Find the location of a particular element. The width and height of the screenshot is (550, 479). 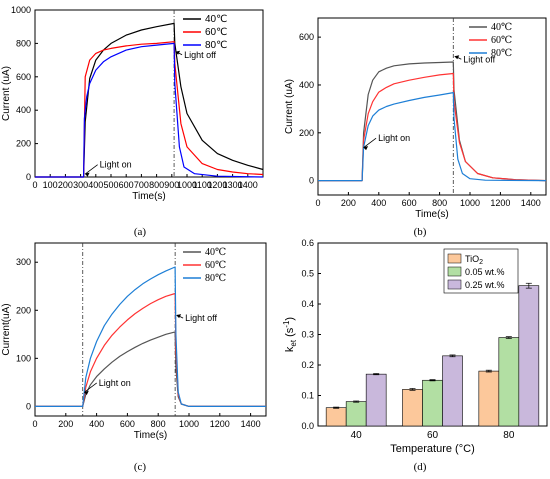

y-tick-label: 100 is located at coordinates (23, 358).